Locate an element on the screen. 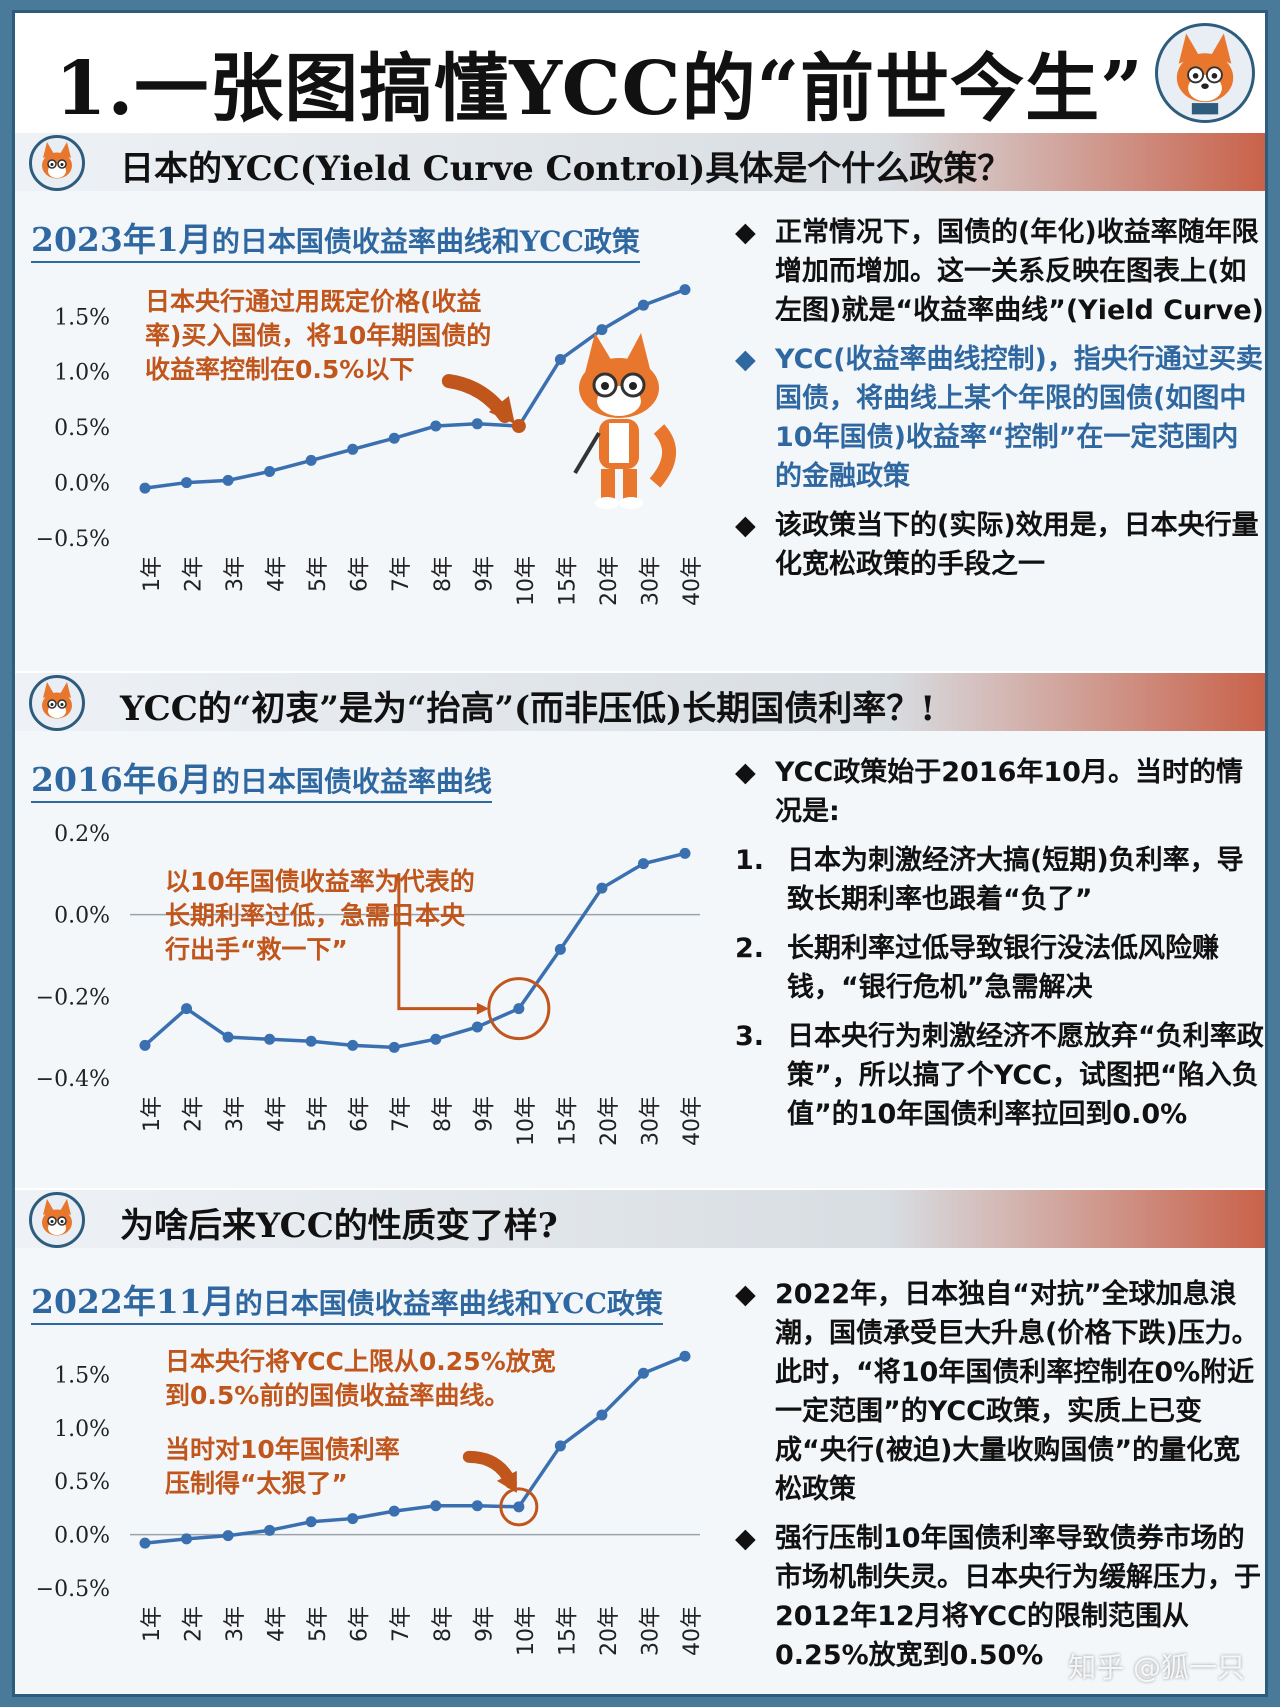 The width and height of the screenshot is (1280, 1707). chart-title-2: 2016年6月的日本国债收益率曲线 is located at coordinates (261, 778).